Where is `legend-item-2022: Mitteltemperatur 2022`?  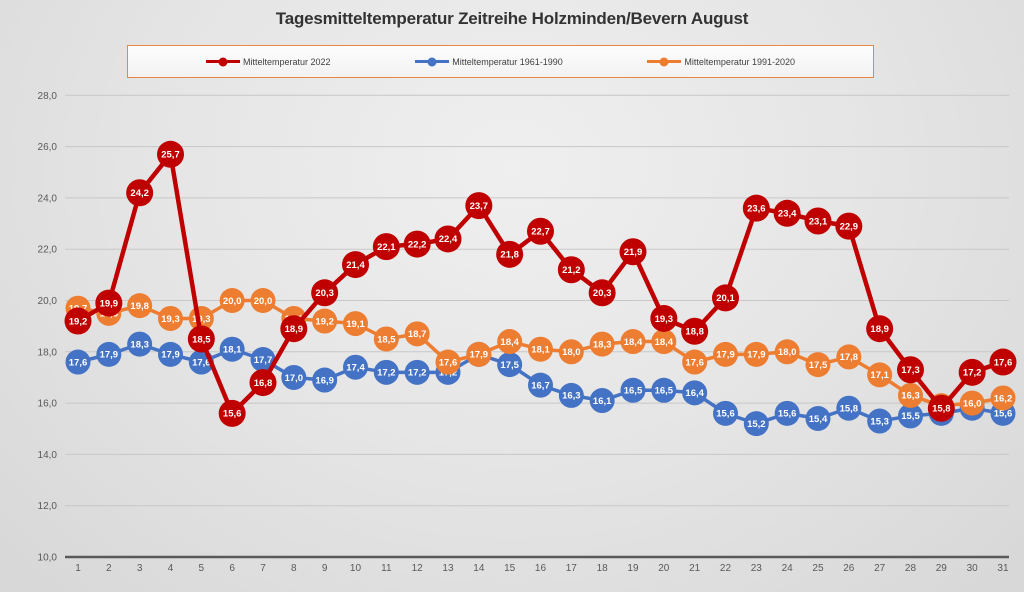
legend-item-2022: Mitteltemperatur 2022 is located at coordinates (268, 62).